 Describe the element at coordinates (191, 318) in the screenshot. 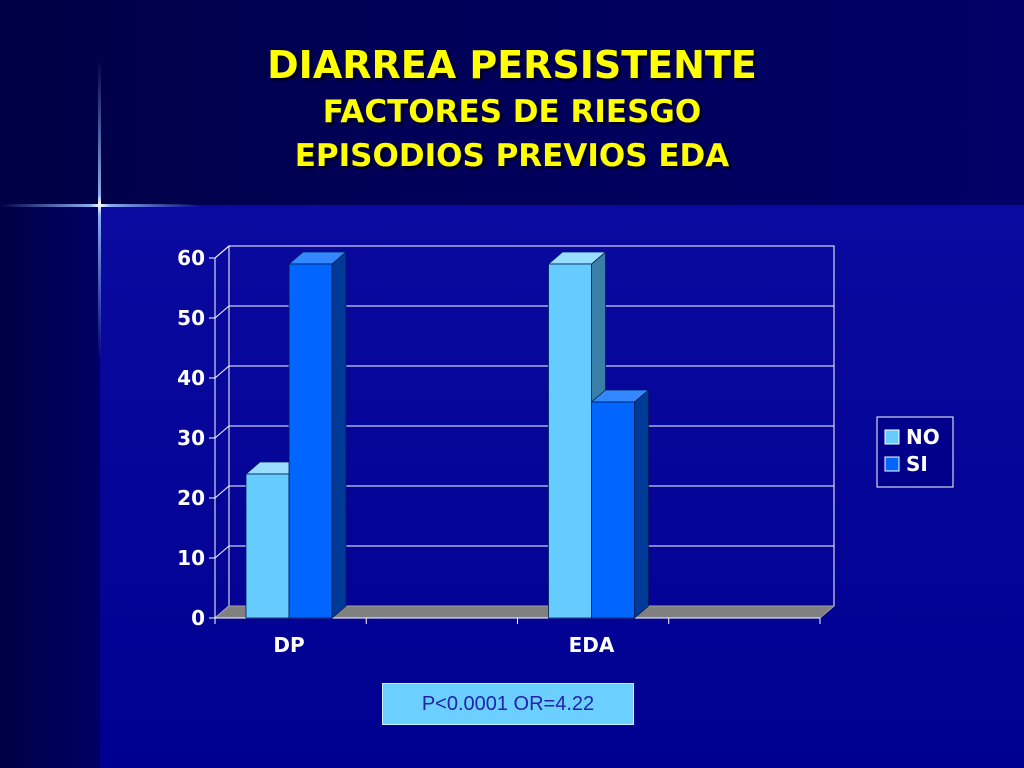

I see `y-tick-label: 50` at that location.